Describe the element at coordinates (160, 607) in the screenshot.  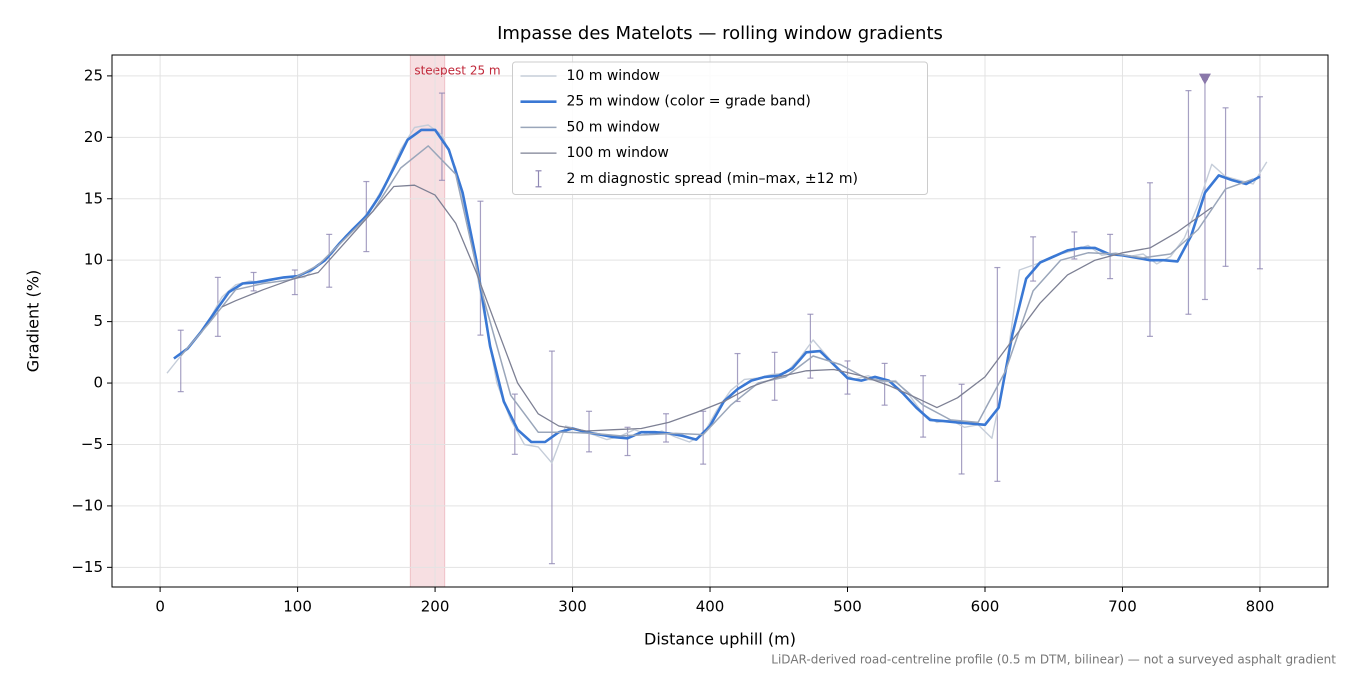
I see `x-tick-label: 0` at that location.